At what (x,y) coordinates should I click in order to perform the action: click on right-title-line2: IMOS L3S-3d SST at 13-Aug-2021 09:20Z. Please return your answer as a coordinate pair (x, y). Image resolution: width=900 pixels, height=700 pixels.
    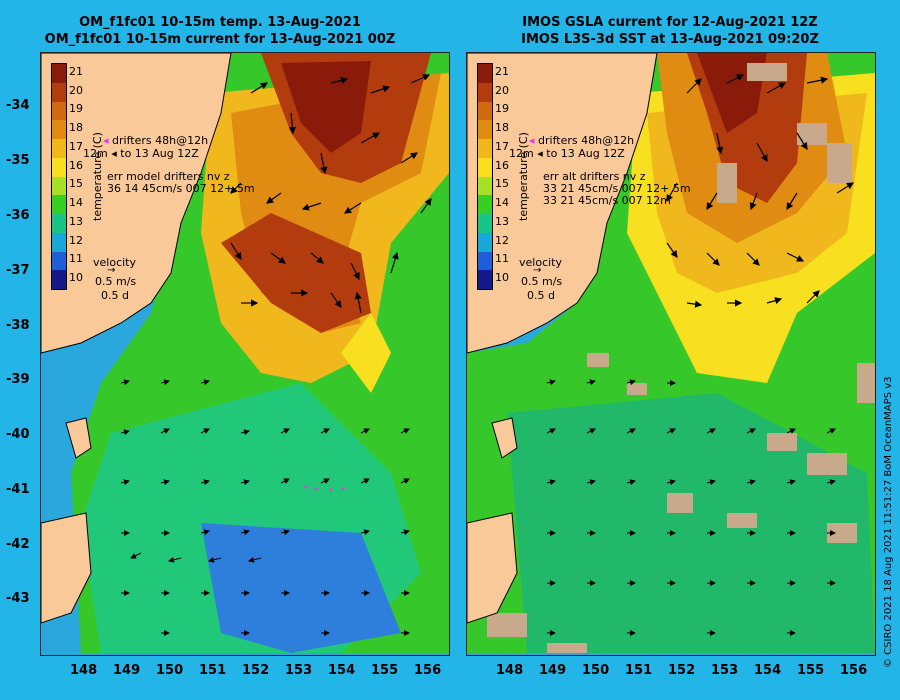
    Looking at the image, I should click on (670, 39).